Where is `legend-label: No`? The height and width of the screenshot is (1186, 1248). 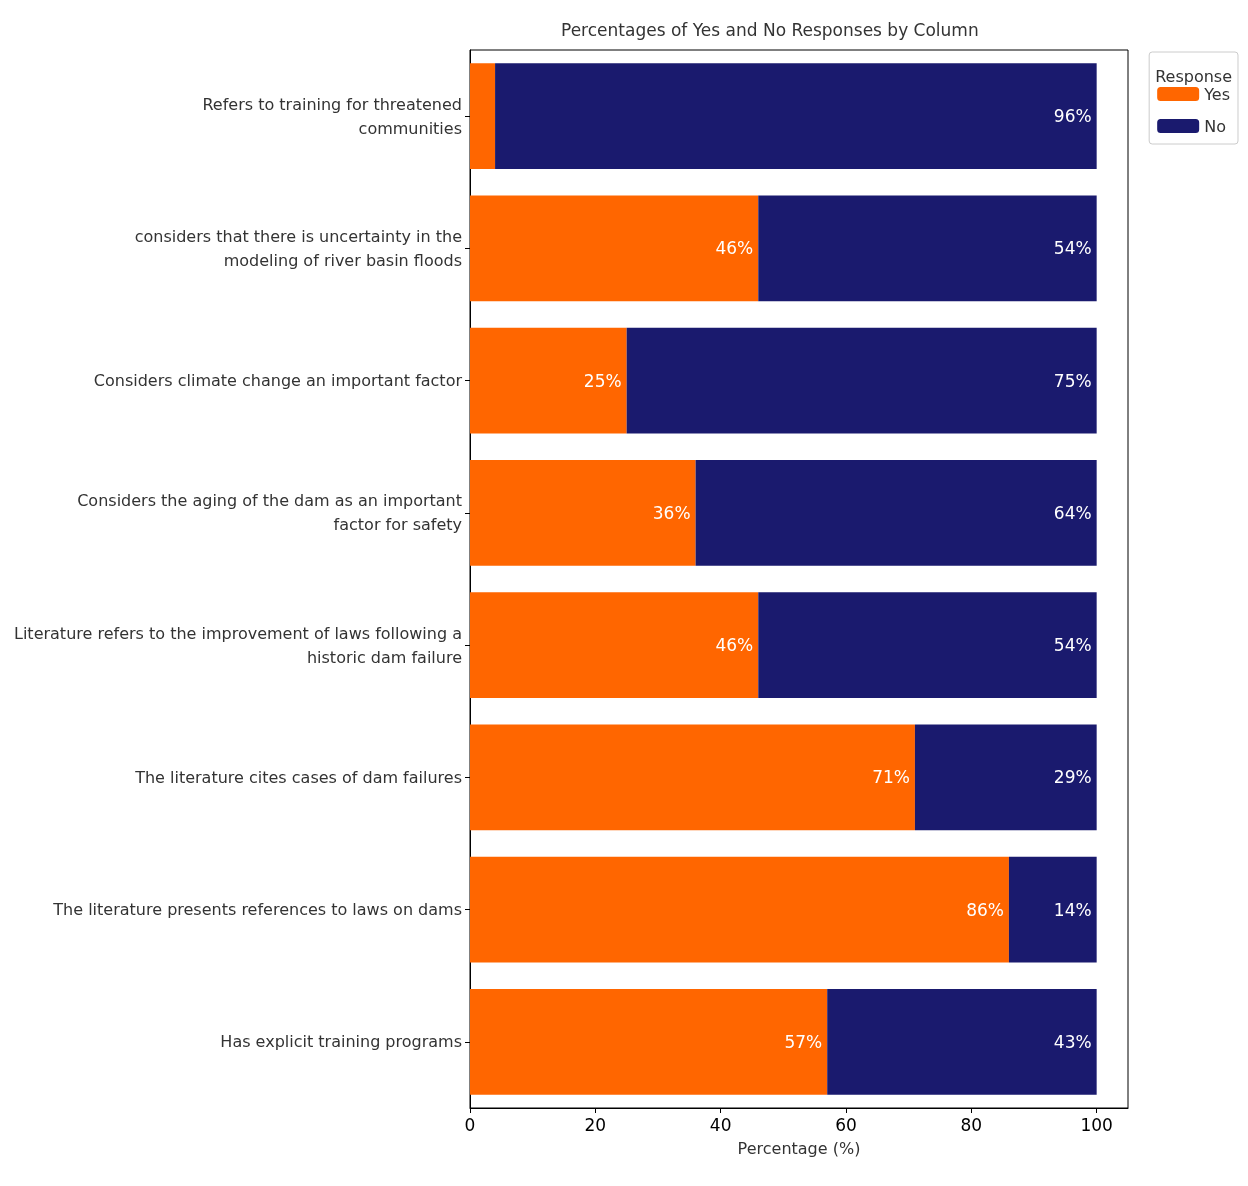
legend-label: No is located at coordinates (1215, 126).